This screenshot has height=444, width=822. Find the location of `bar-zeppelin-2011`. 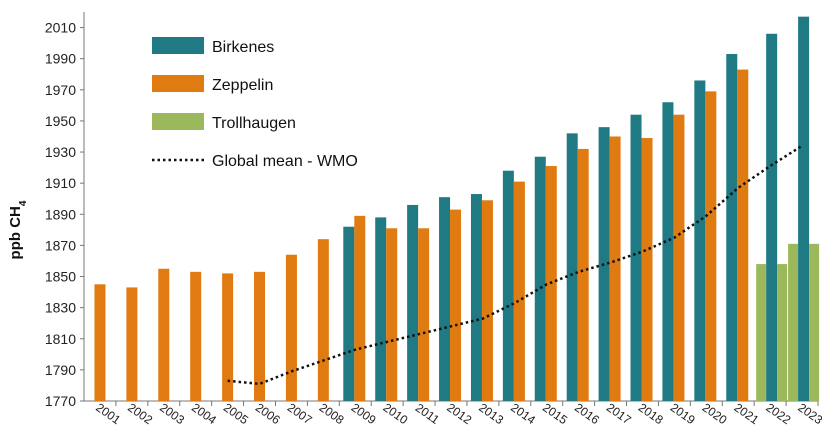

bar-zeppelin-2011 is located at coordinates (424, 314).